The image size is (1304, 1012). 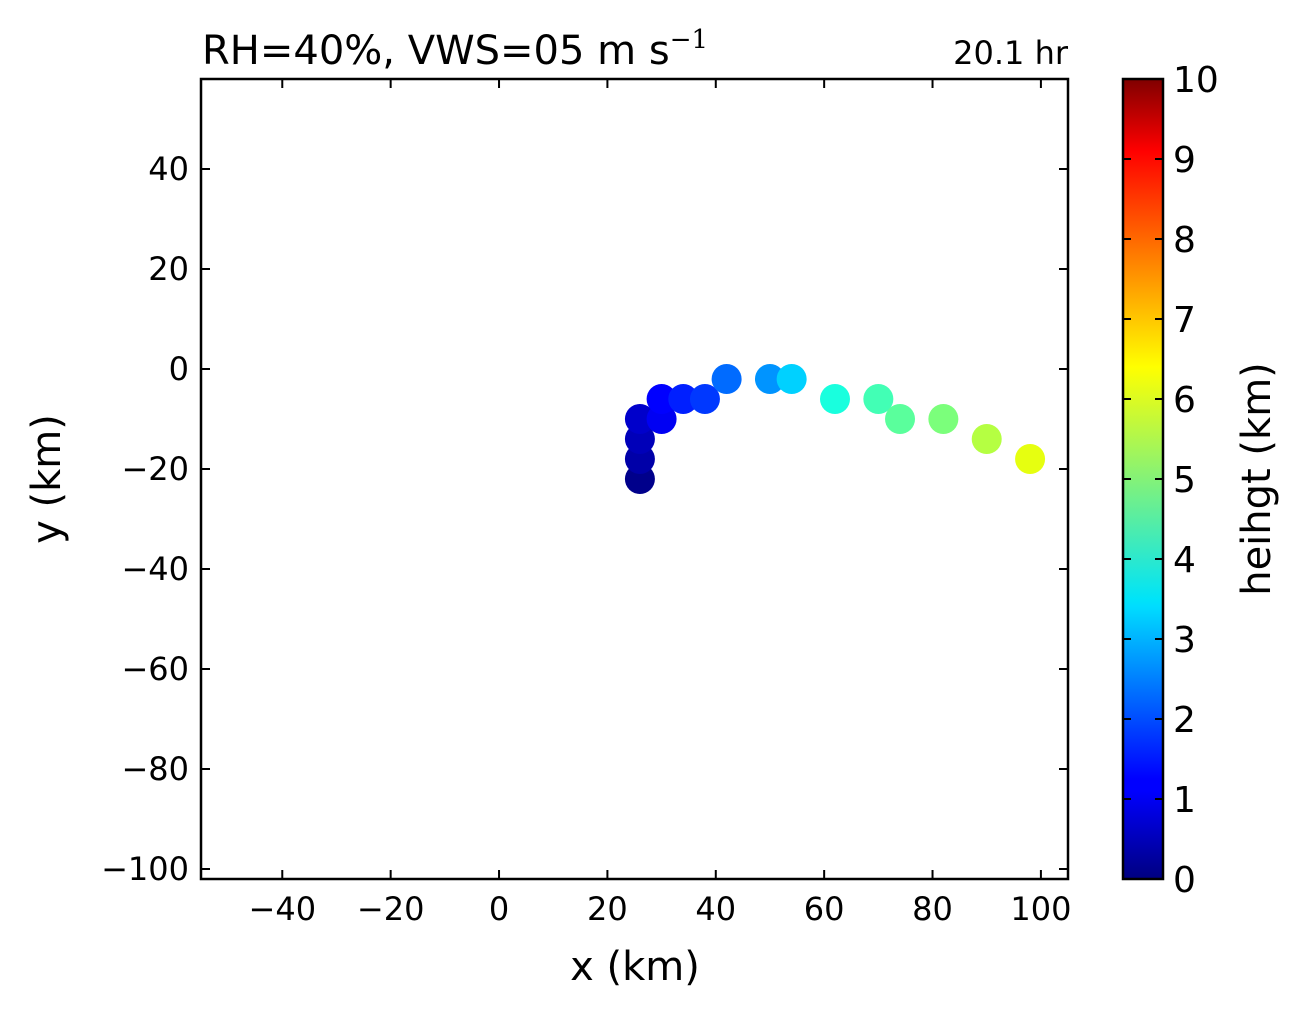 What do you see at coordinates (1184, 240) in the screenshot?
I see `colorbar-tick-label: 8` at bounding box center [1184, 240].